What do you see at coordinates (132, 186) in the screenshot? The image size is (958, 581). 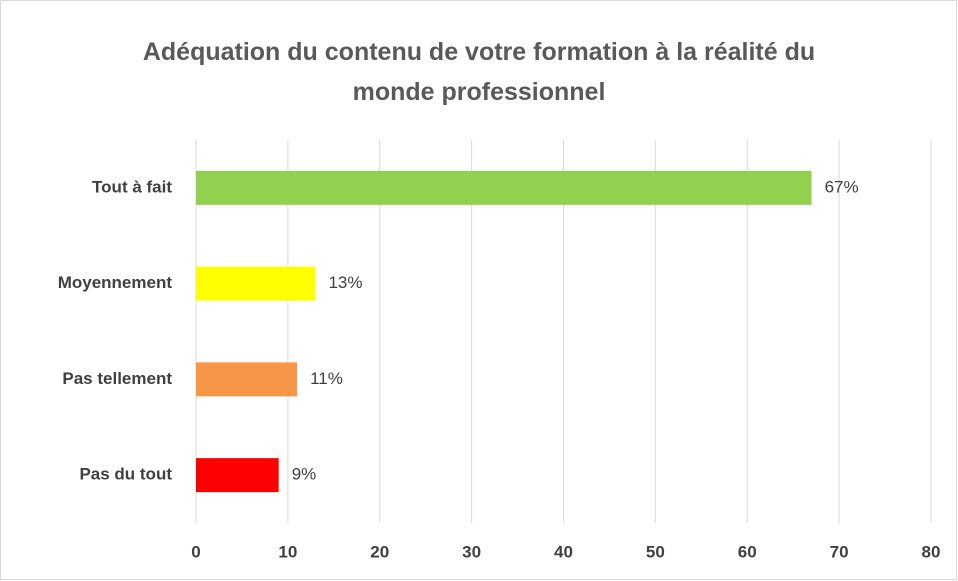 I see `y-tick-label: Tout à fait` at bounding box center [132, 186].